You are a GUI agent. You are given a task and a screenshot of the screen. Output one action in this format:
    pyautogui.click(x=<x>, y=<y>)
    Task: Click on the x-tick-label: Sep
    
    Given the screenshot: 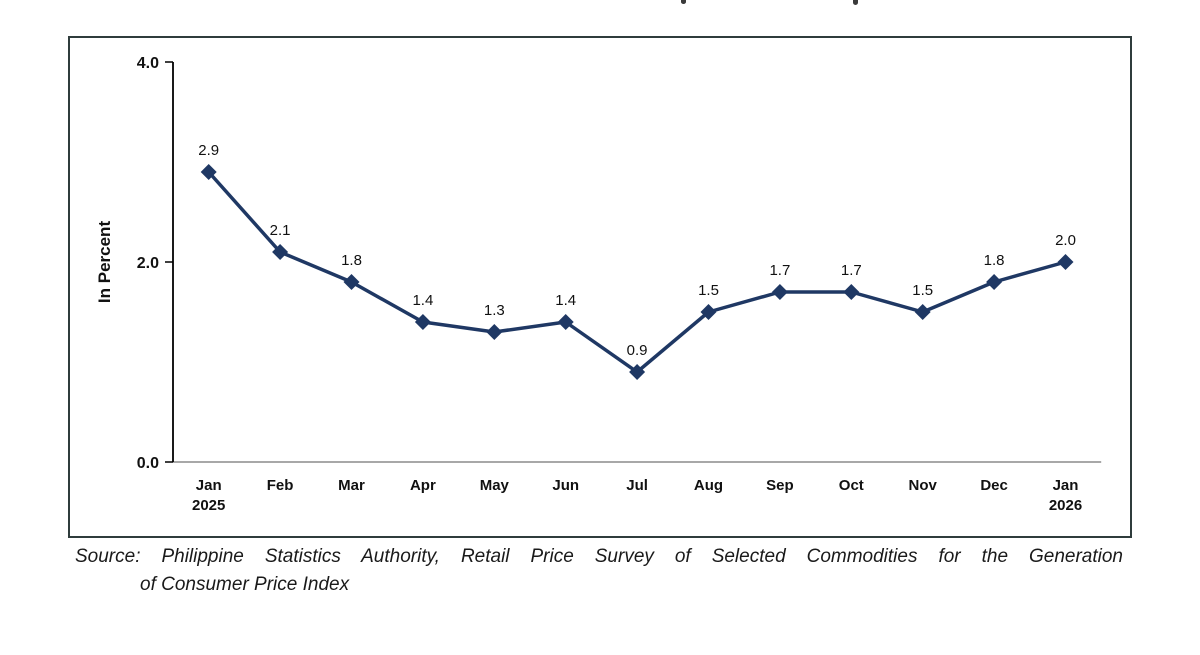 What is the action you would take?
    pyautogui.click(x=780, y=485)
    